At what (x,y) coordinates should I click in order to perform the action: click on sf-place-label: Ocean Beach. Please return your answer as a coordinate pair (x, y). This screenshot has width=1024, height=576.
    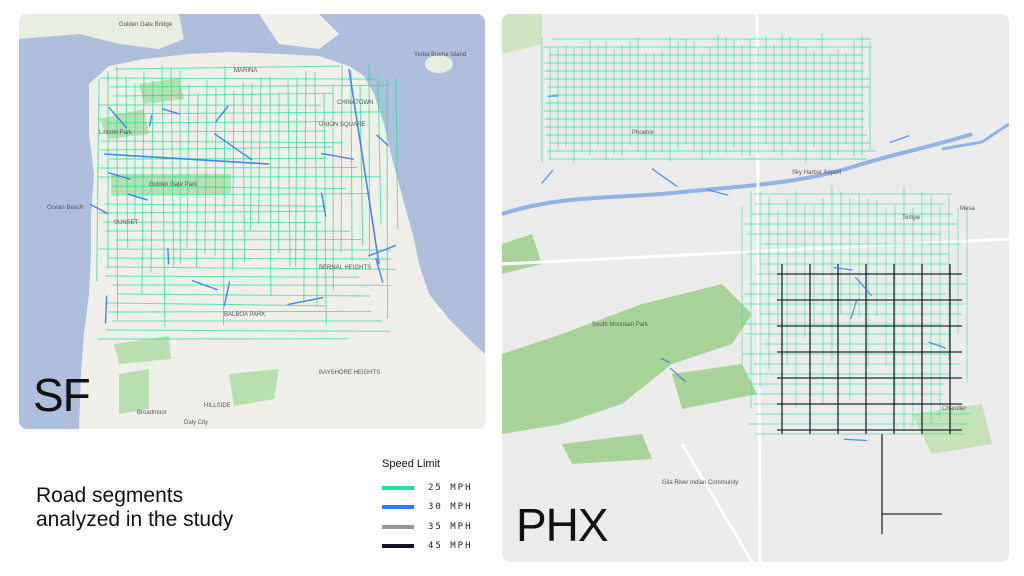
    Looking at the image, I should click on (65, 208).